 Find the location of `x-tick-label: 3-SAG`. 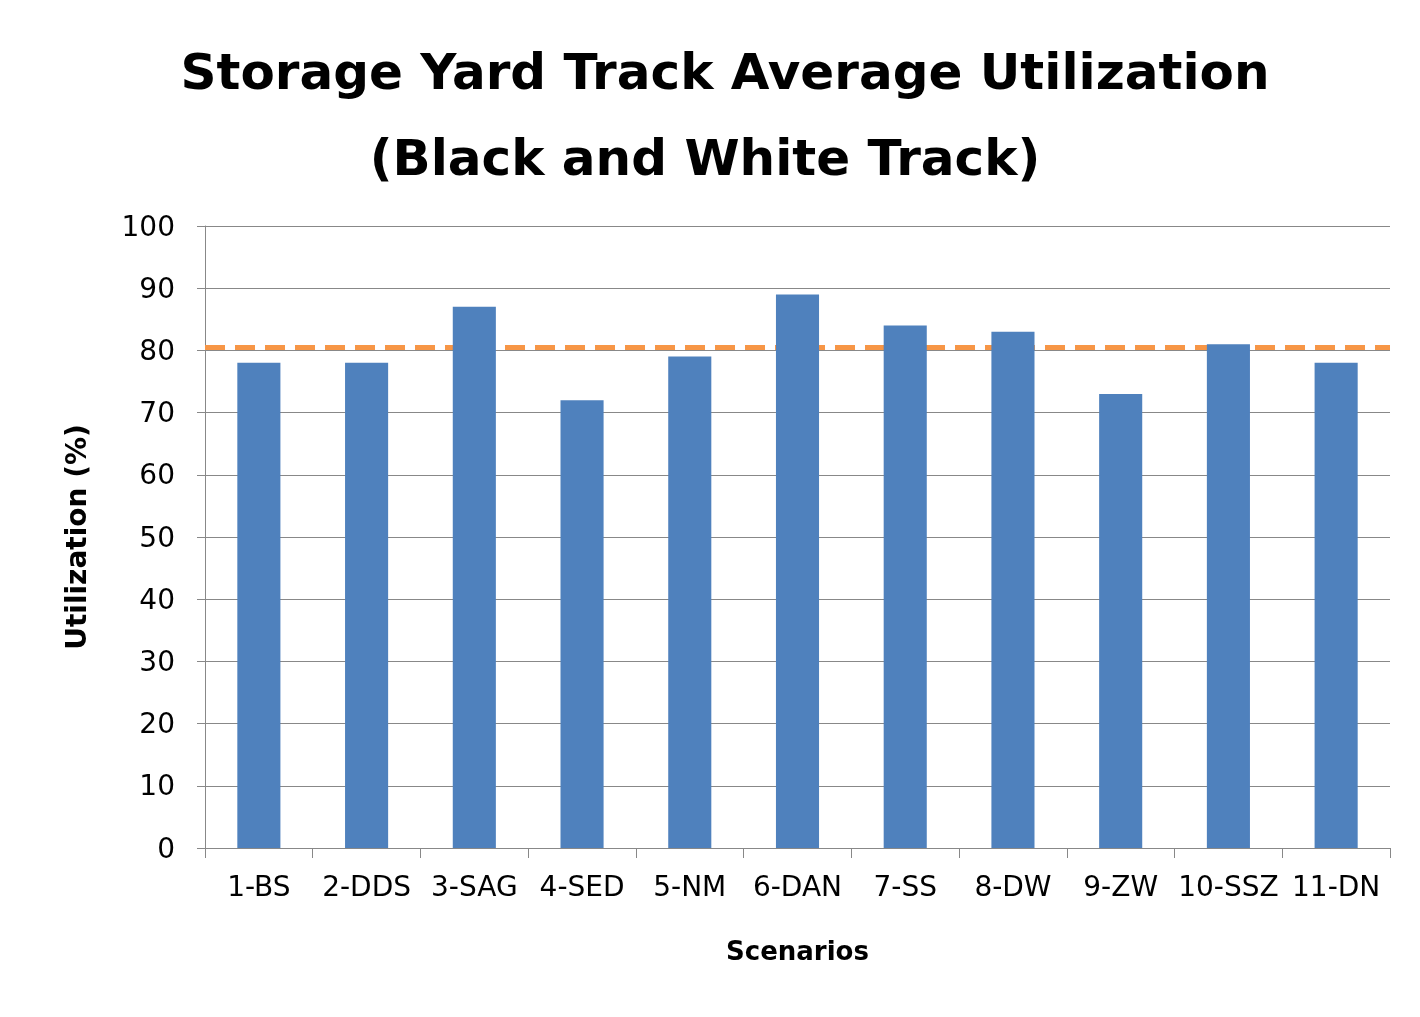

x-tick-label: 3-SAG is located at coordinates (474, 886).